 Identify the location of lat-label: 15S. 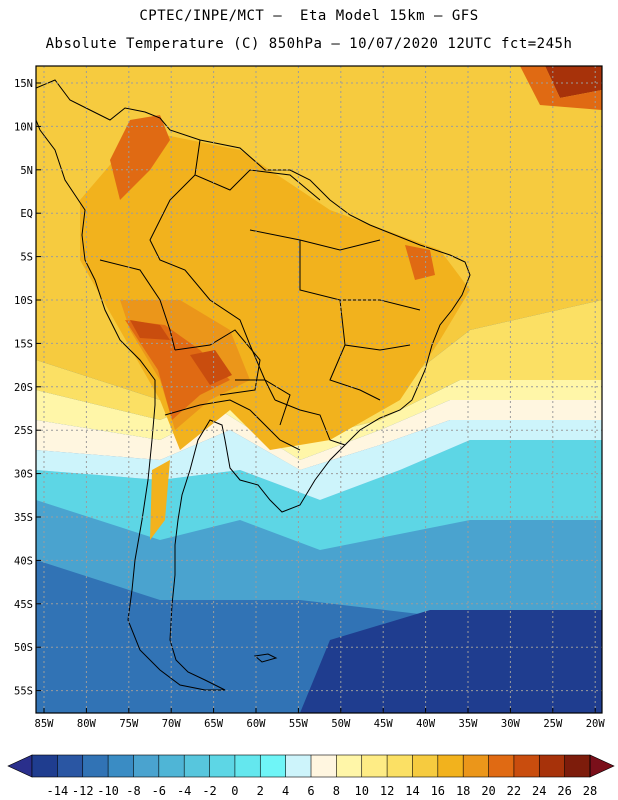
(23, 344).